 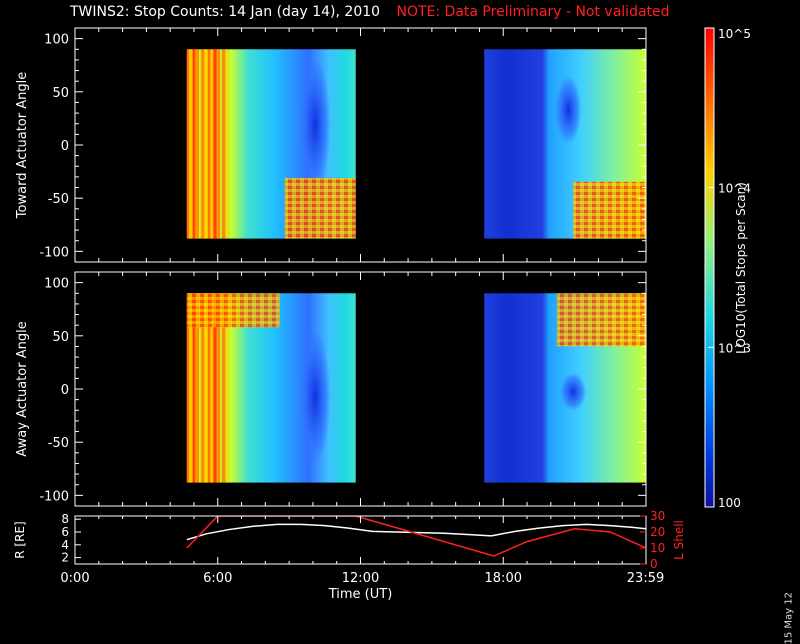 What do you see at coordinates (65, 519) in the screenshot?
I see `y-tick-label: 8` at bounding box center [65, 519].